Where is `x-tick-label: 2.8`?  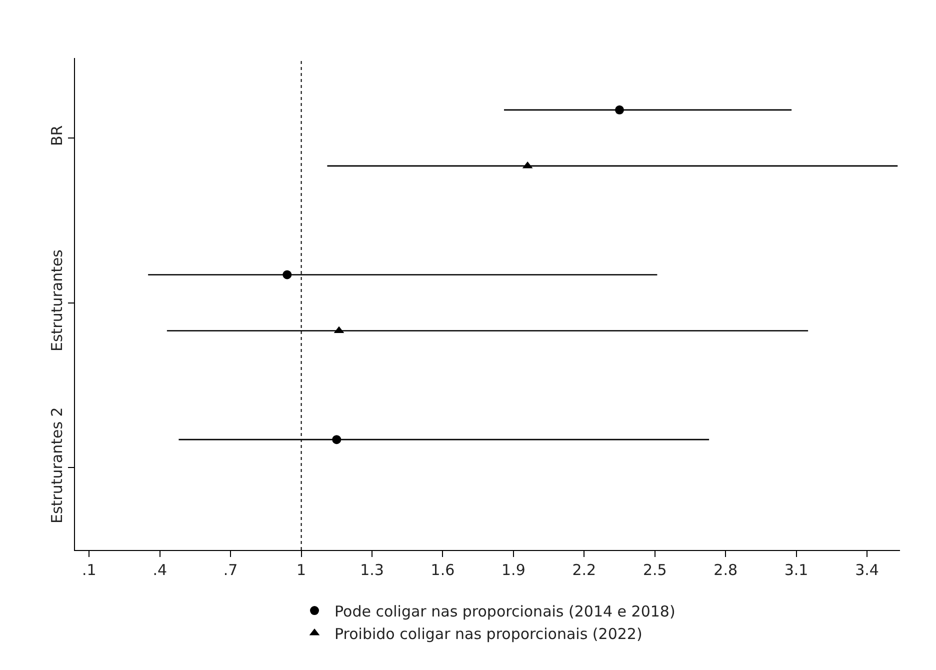
x-tick-label: 2.8 is located at coordinates (726, 570).